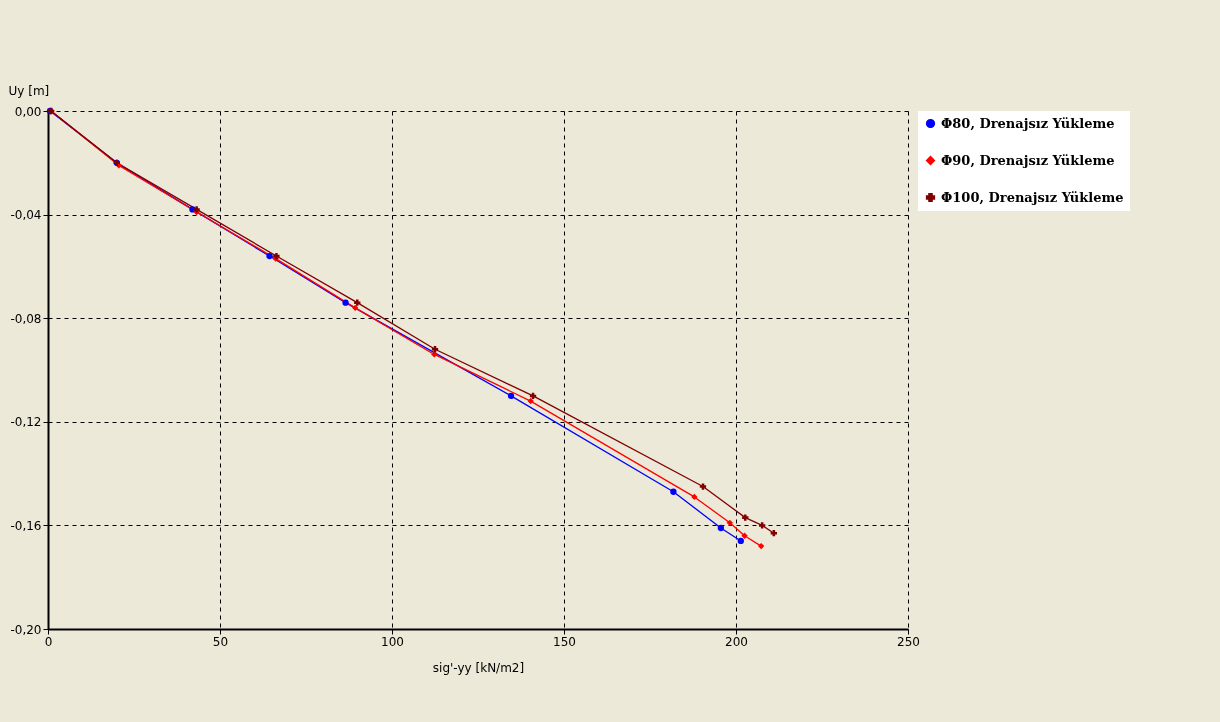  What do you see at coordinates (28, 111) in the screenshot?
I see `y-tick-label: 0,00` at bounding box center [28, 111].